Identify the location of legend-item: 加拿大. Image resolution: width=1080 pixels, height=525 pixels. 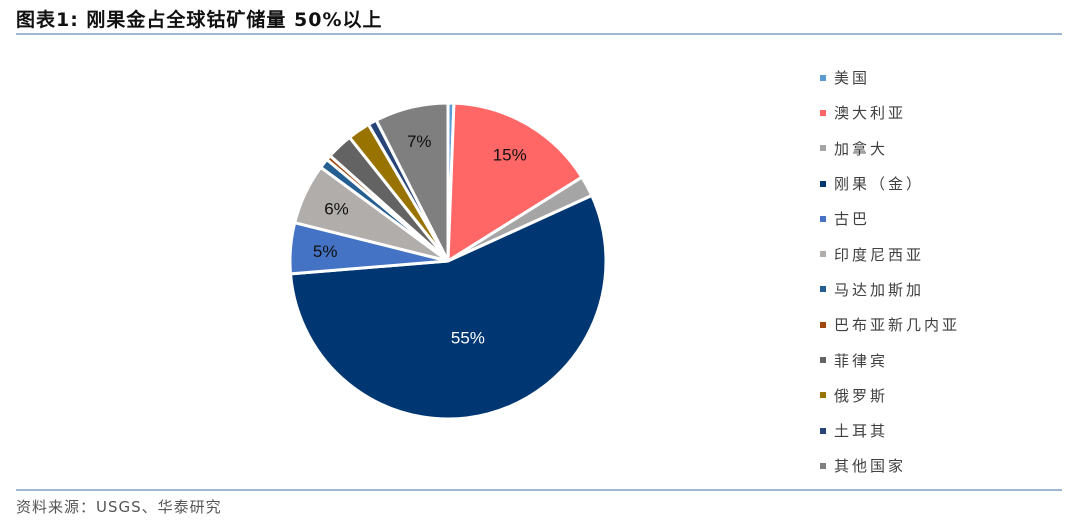
(890, 148).